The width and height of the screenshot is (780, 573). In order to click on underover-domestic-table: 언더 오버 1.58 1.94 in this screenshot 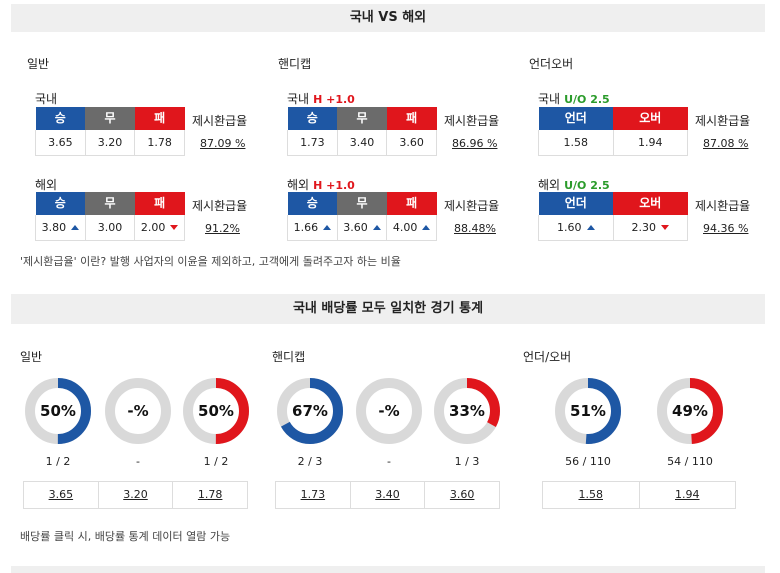, I will do `click(613, 131)`.